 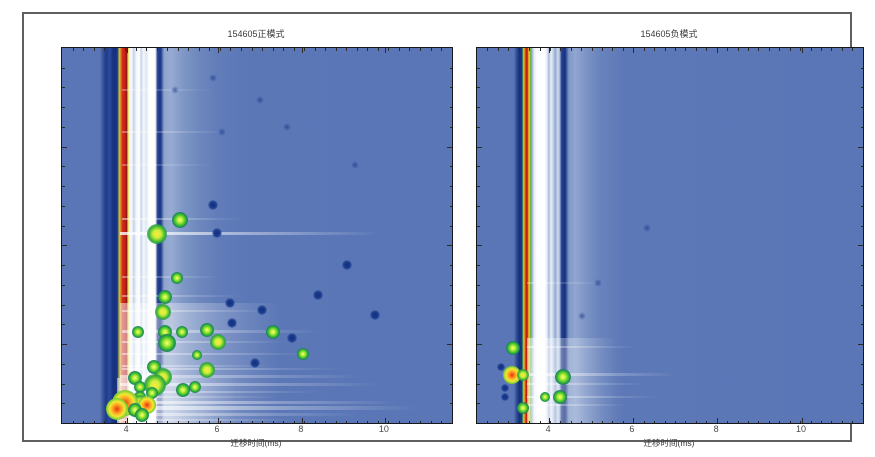 What do you see at coordinates (669, 429) in the screenshot?
I see `x-tick-labels-negative: 4 6 8 10` at bounding box center [669, 429].